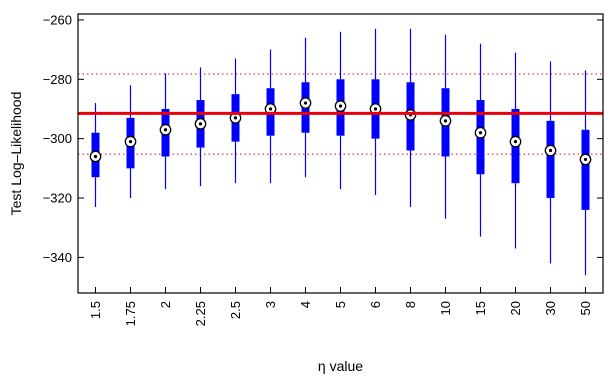 Image resolution: width=611 pixels, height=377 pixels. Describe the element at coordinates (375, 304) in the screenshot. I see `x-tick-label: 6` at that location.